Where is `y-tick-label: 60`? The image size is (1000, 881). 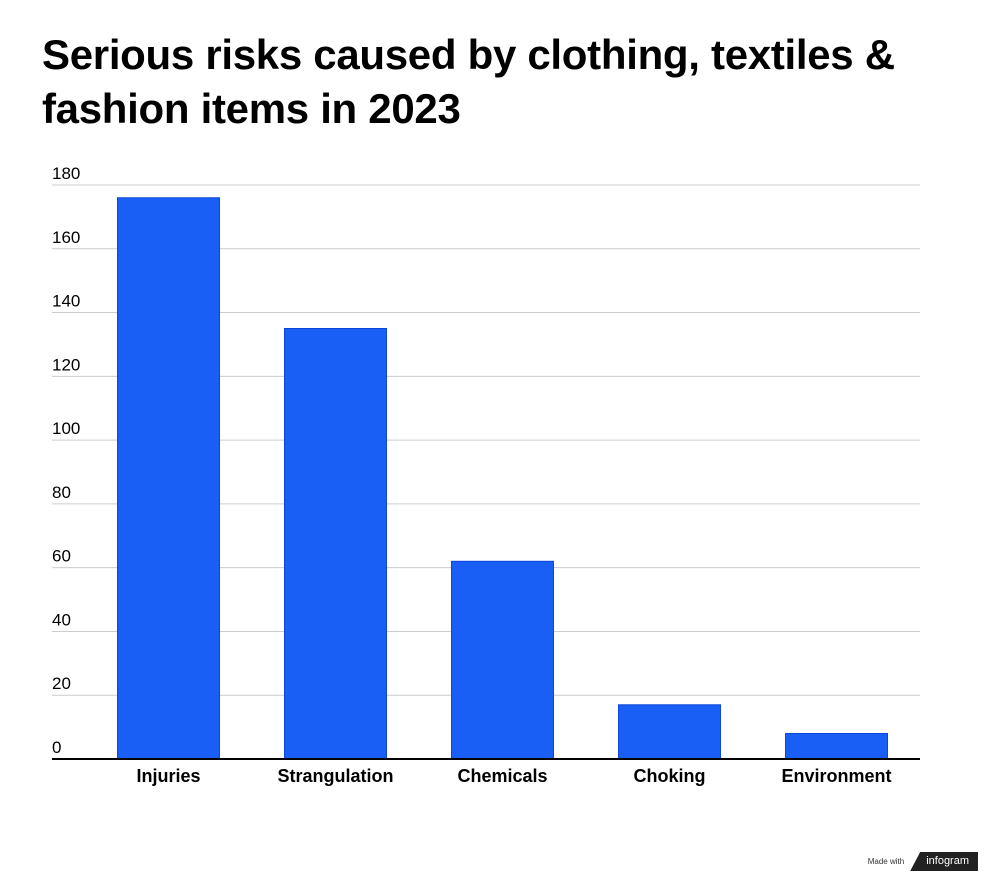 y-tick-label: 60 is located at coordinates (61, 556).